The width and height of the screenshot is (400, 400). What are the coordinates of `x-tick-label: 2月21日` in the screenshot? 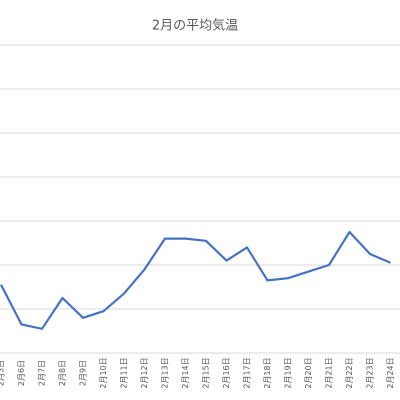 It's located at (329, 372).